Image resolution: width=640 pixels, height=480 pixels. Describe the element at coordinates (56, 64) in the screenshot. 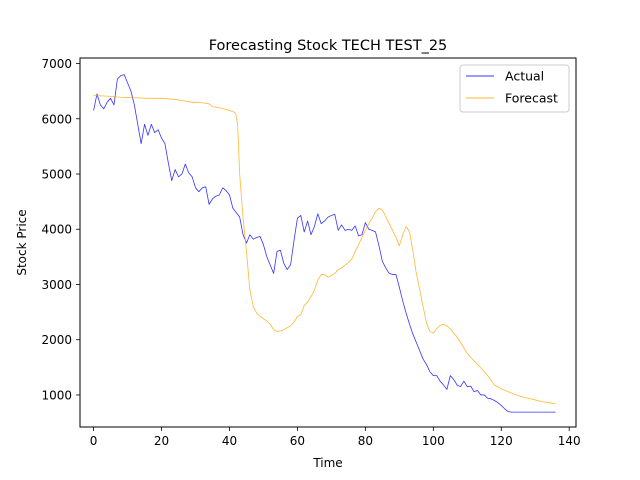

I see `y-tick-label: 7000` at that location.